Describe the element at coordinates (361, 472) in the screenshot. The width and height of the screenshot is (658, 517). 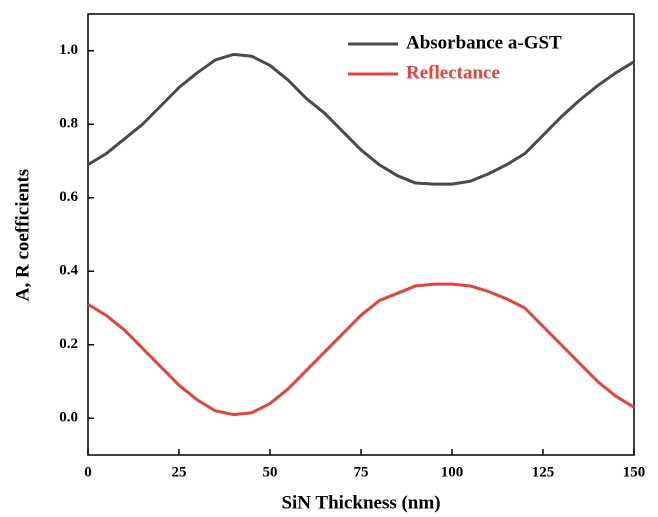
I see `x-tick-label: 75` at that location.